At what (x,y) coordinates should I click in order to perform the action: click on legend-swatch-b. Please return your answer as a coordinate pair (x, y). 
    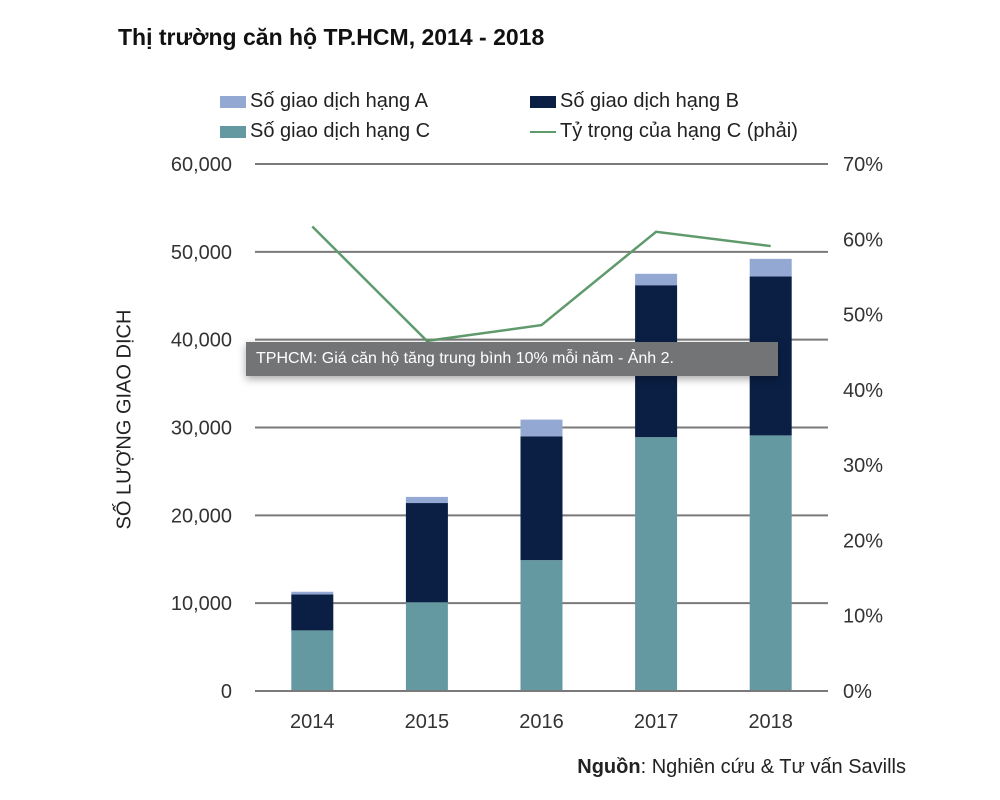
    Looking at the image, I should click on (543, 101).